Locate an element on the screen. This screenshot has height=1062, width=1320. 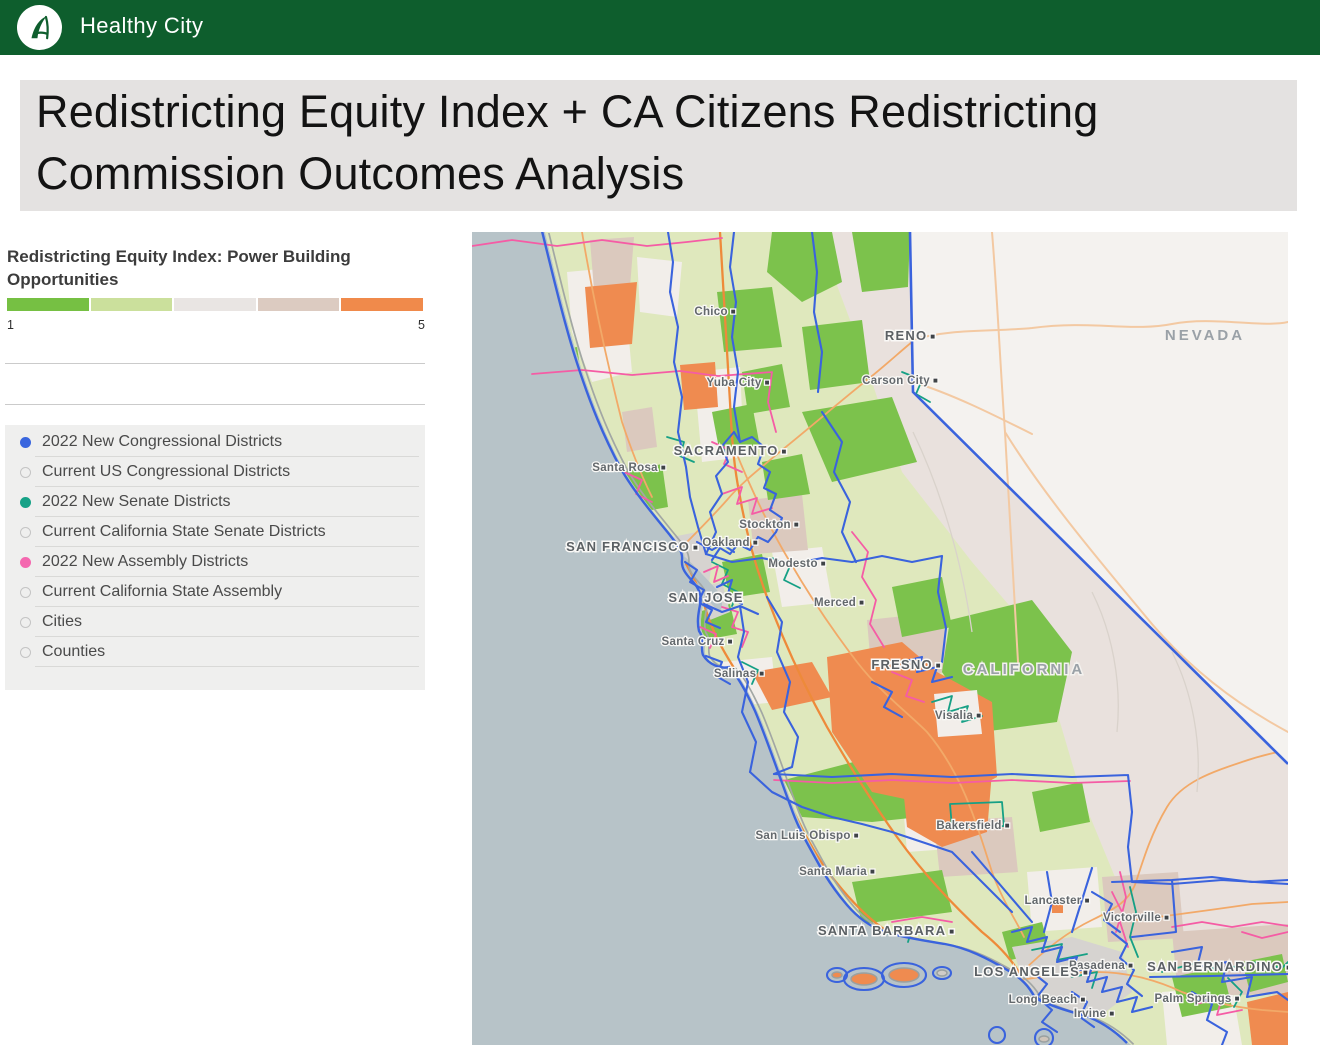
map-label: NEVADA is located at coordinates (1205, 335).